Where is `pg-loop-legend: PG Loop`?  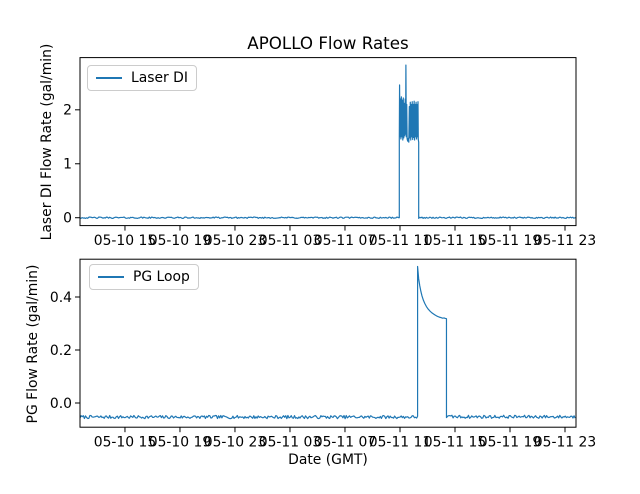
pg-loop-legend: PG Loop is located at coordinates (144, 277).